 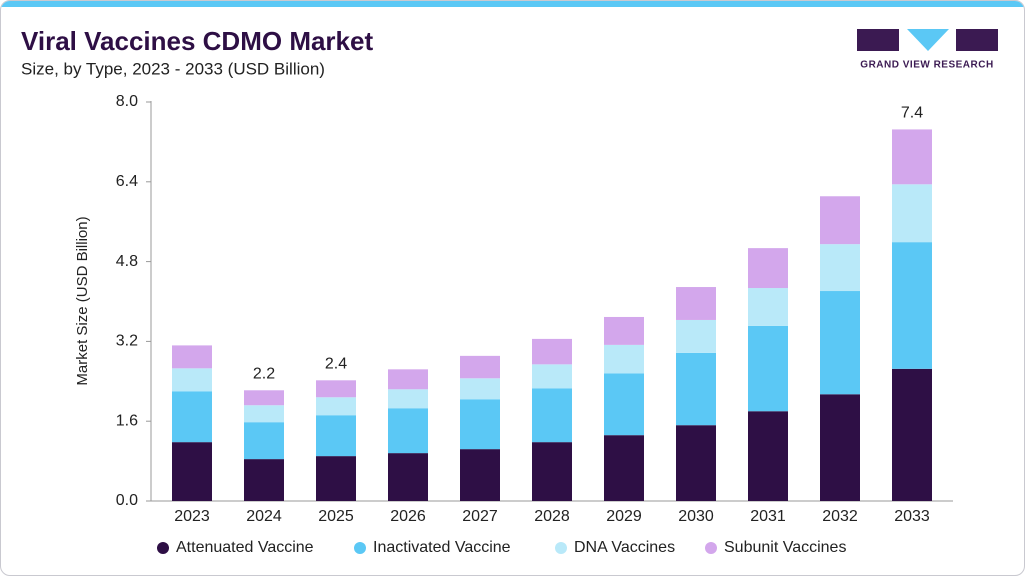 I want to click on y-axis-label: Market Size (USD Billion), so click(x=82, y=300).